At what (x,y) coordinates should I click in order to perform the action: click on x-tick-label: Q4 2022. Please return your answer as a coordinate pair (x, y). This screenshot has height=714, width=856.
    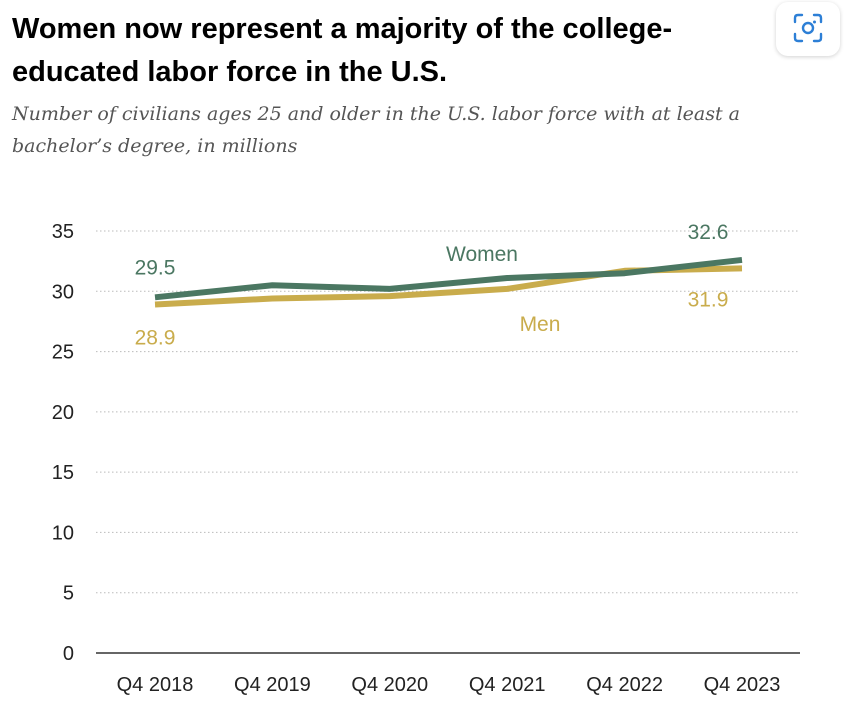
    Looking at the image, I should click on (624, 685).